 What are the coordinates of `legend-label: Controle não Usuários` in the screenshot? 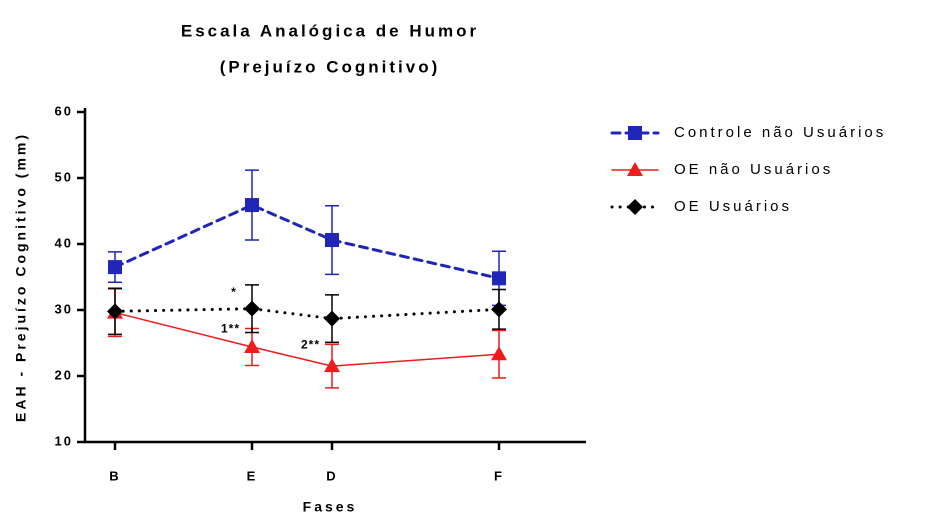 It's located at (780, 132).